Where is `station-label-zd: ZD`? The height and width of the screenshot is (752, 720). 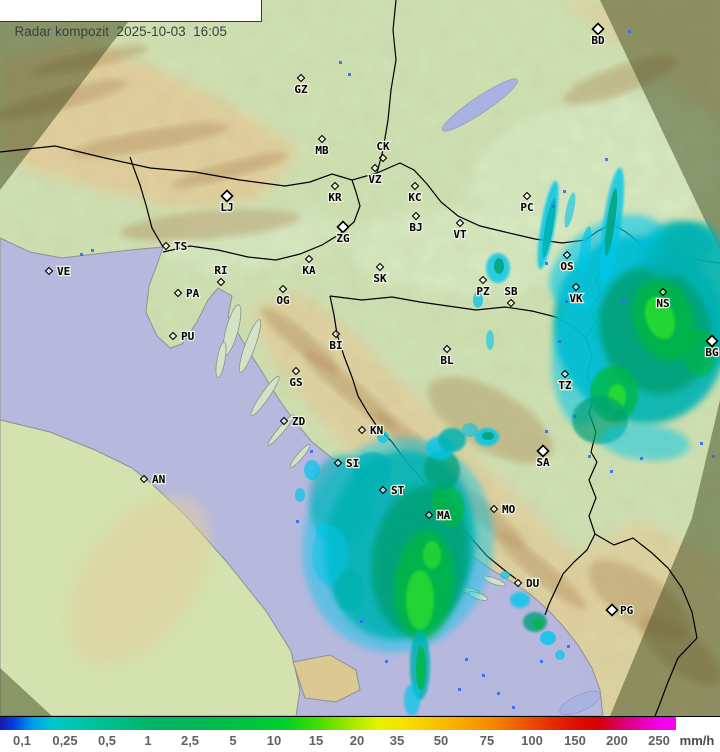
station-label-zd: ZD is located at coordinates (299, 421).